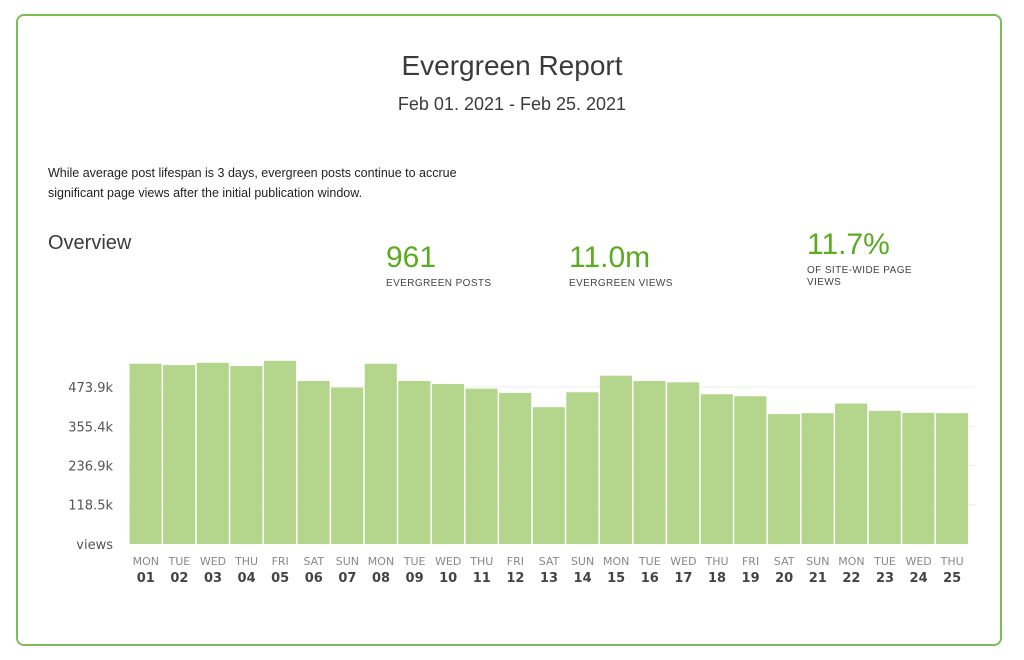 This screenshot has width=1024, height=660. I want to click on y-tick-label: 236.9k, so click(90, 467).